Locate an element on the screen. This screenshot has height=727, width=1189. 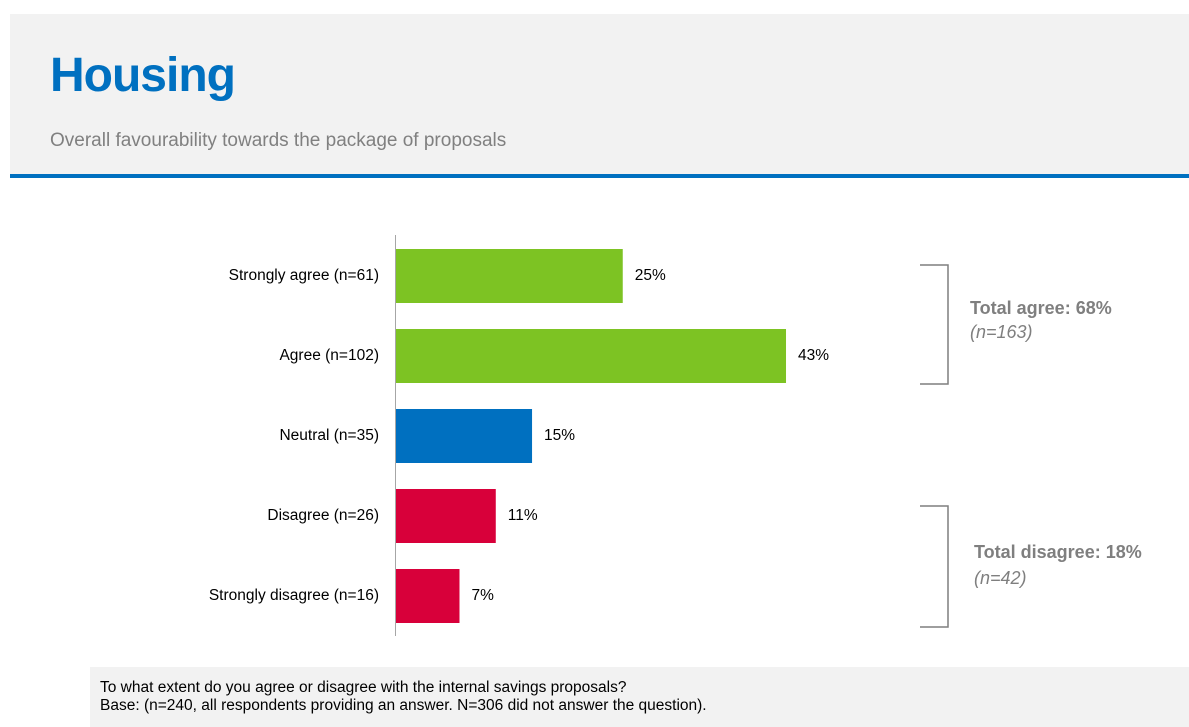
footnote-band is located at coordinates (639, 697).